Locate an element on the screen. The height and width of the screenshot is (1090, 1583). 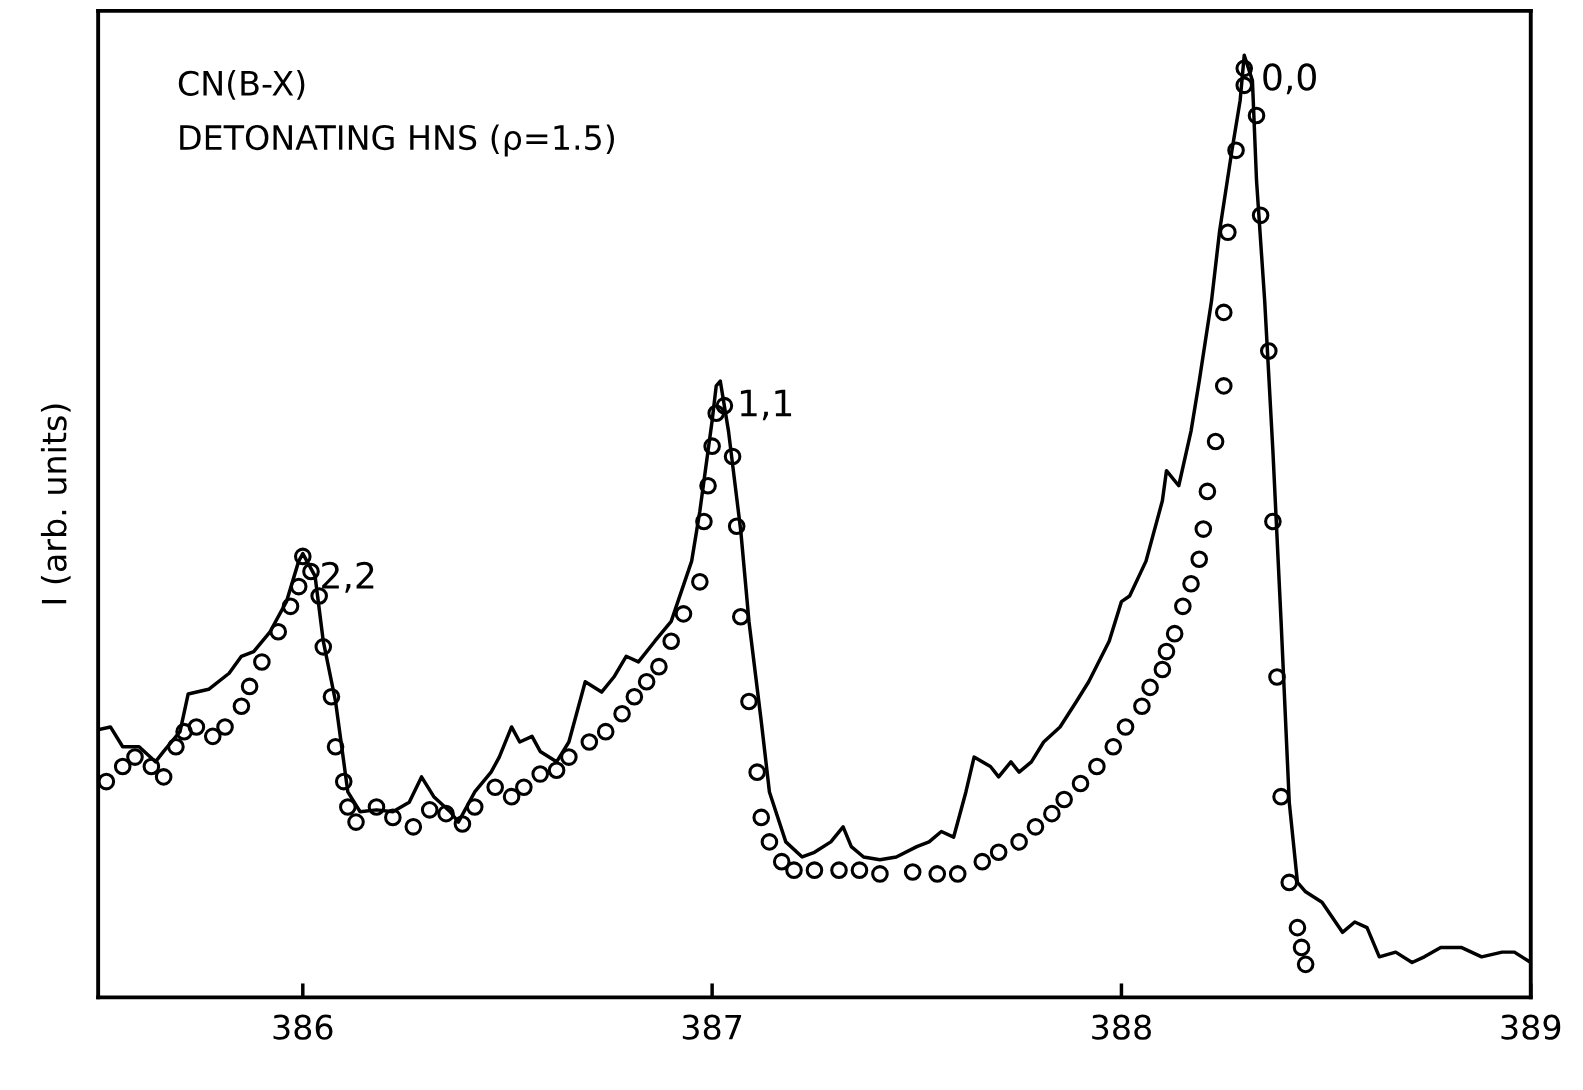
annotation: 2,2 is located at coordinates (348, 577).